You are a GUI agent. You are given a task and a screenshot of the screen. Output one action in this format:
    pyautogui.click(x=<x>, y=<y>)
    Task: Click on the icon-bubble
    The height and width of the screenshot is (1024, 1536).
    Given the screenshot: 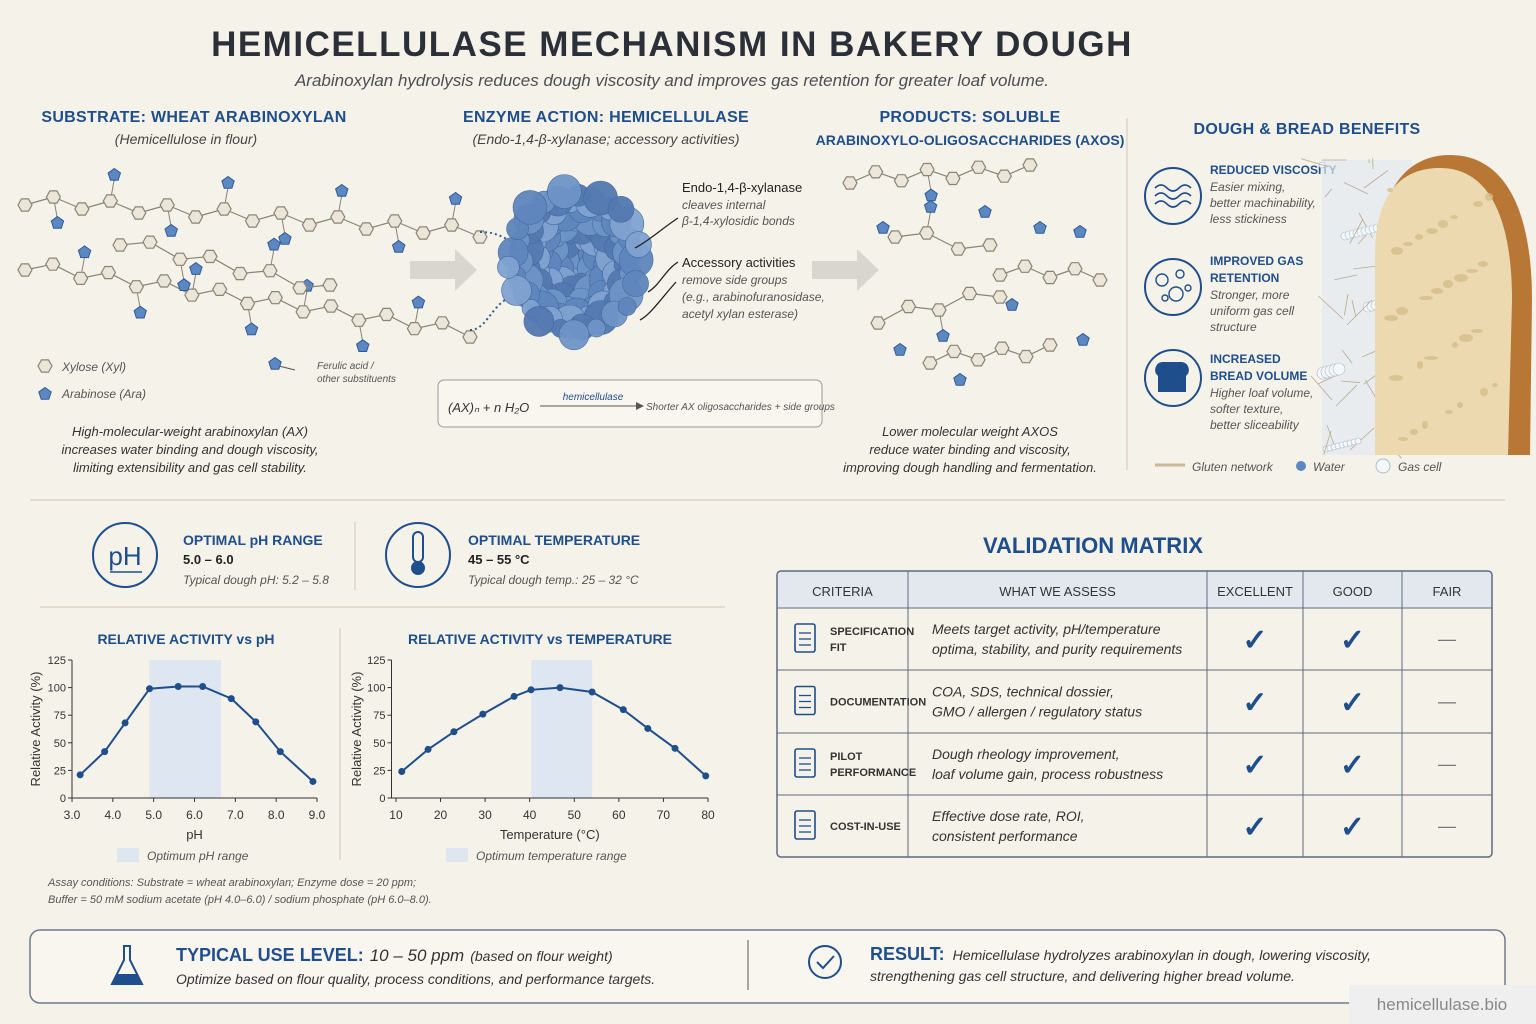 What is the action you would take?
    pyautogui.click(x=1180, y=274)
    